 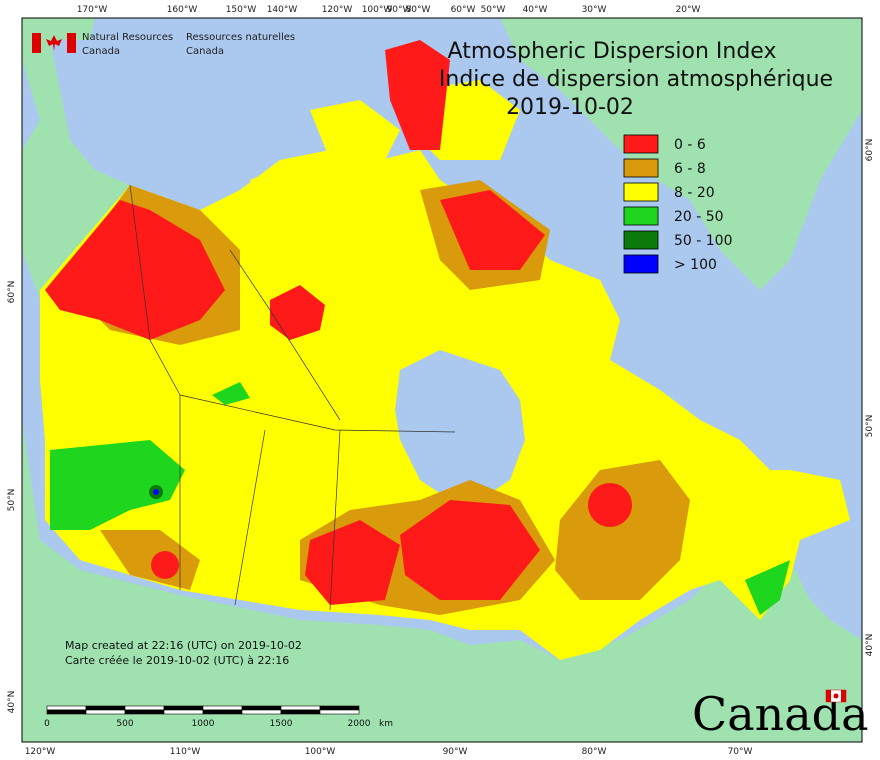 I want to click on longitude-label: 60°W, so click(x=463, y=10).